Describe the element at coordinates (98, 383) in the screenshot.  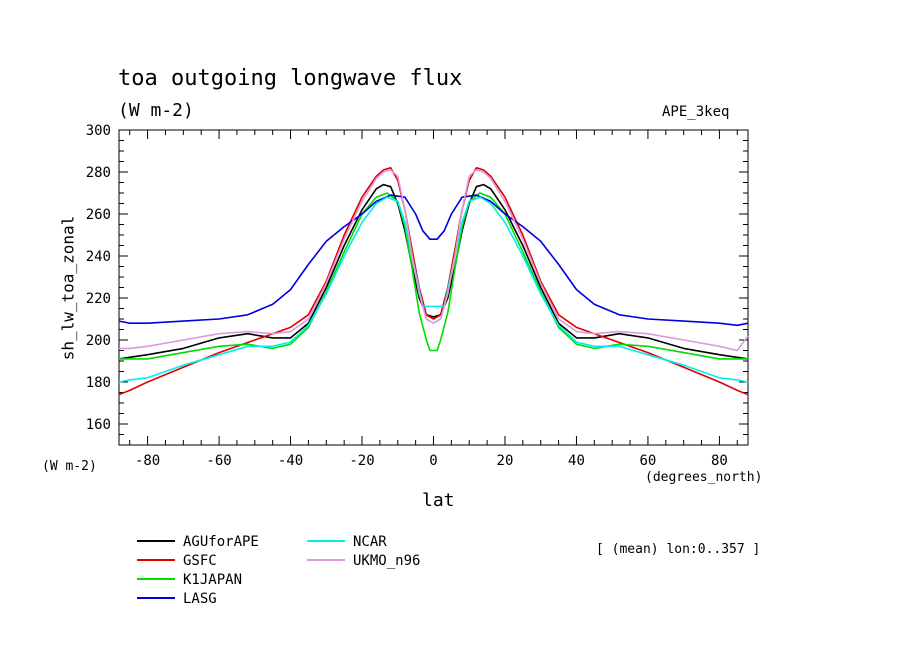
I see `y-tick-label: 180` at that location.